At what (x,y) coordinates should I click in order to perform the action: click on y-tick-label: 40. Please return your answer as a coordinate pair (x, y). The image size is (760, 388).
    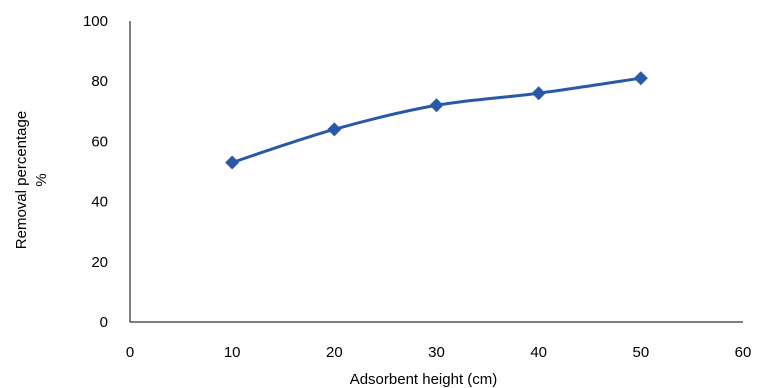
    Looking at the image, I should click on (99, 202).